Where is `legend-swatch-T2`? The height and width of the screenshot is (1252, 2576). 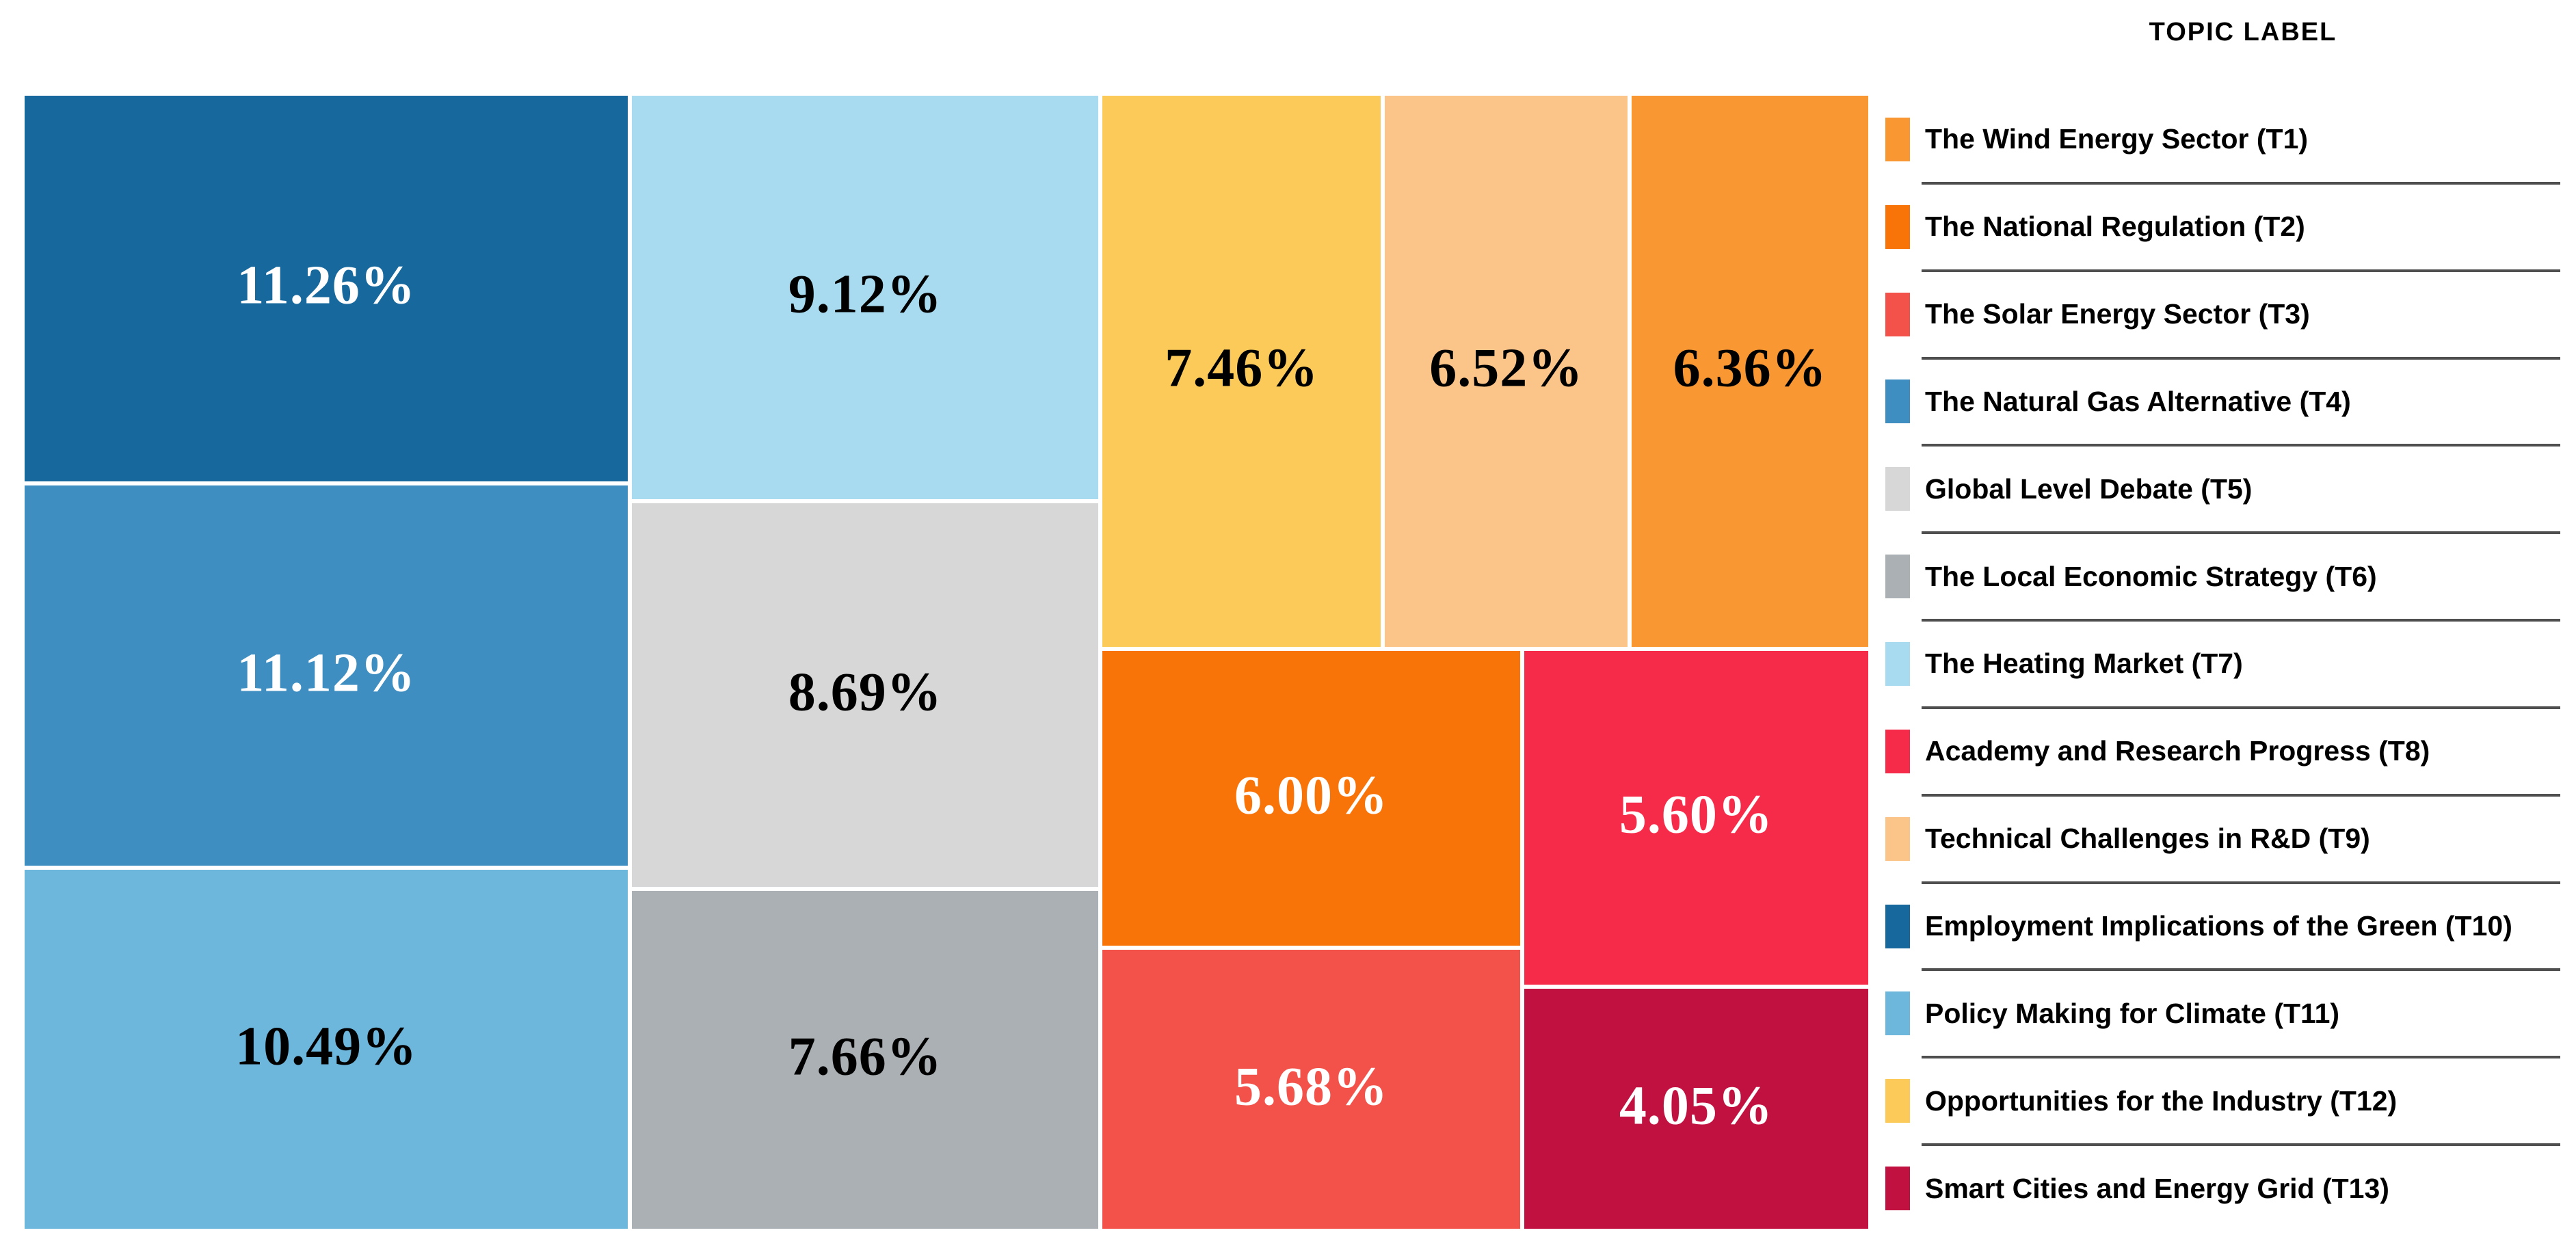
legend-swatch-T2 is located at coordinates (1897, 226).